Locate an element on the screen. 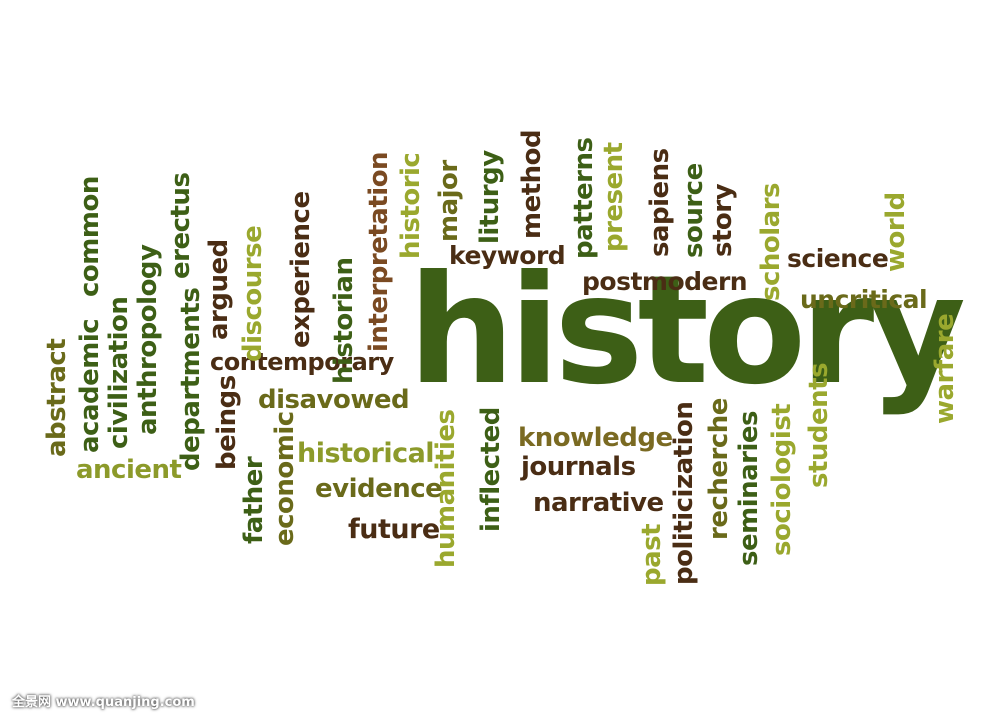 This screenshot has width=1000, height=722. word-evidence: evidence is located at coordinates (379, 489).